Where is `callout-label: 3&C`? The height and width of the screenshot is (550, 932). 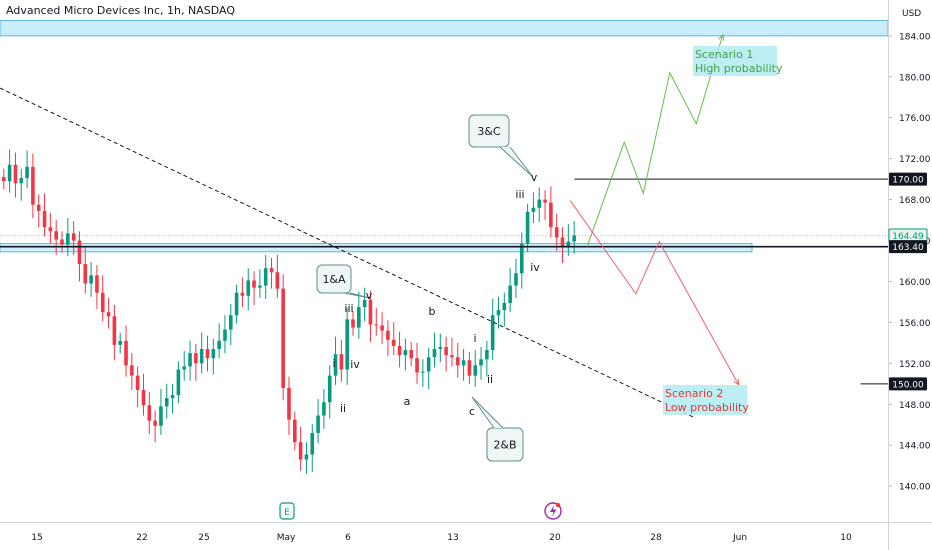 callout-label: 3&C is located at coordinates (489, 131).